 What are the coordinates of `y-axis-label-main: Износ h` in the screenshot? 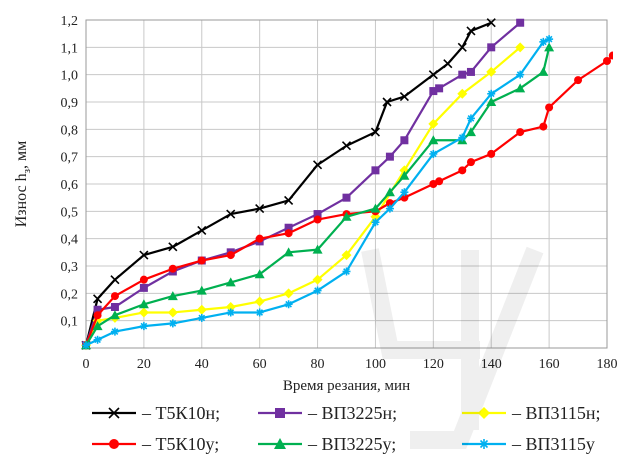 It's located at (21, 200).